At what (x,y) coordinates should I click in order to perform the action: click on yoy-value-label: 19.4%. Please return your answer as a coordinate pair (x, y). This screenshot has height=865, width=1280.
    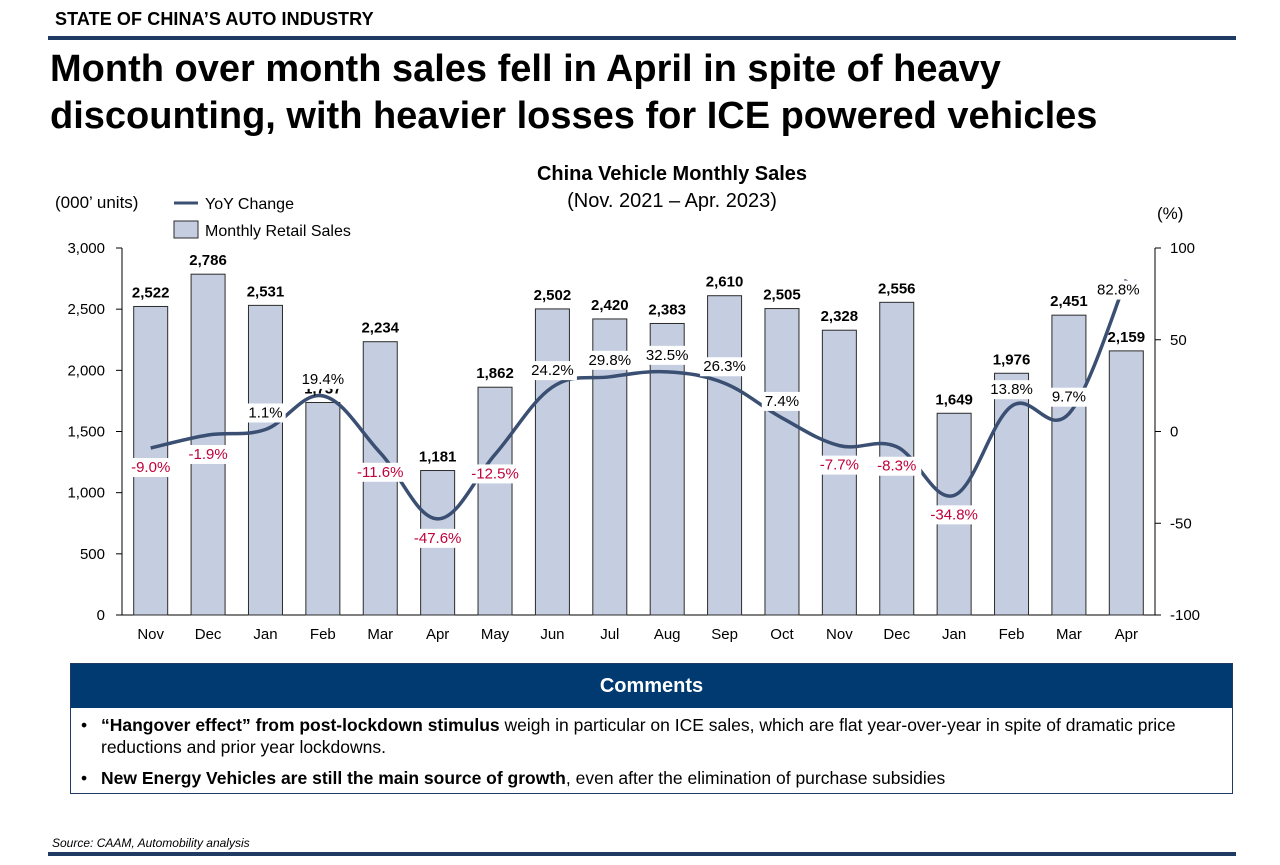
    Looking at the image, I should click on (323, 379).